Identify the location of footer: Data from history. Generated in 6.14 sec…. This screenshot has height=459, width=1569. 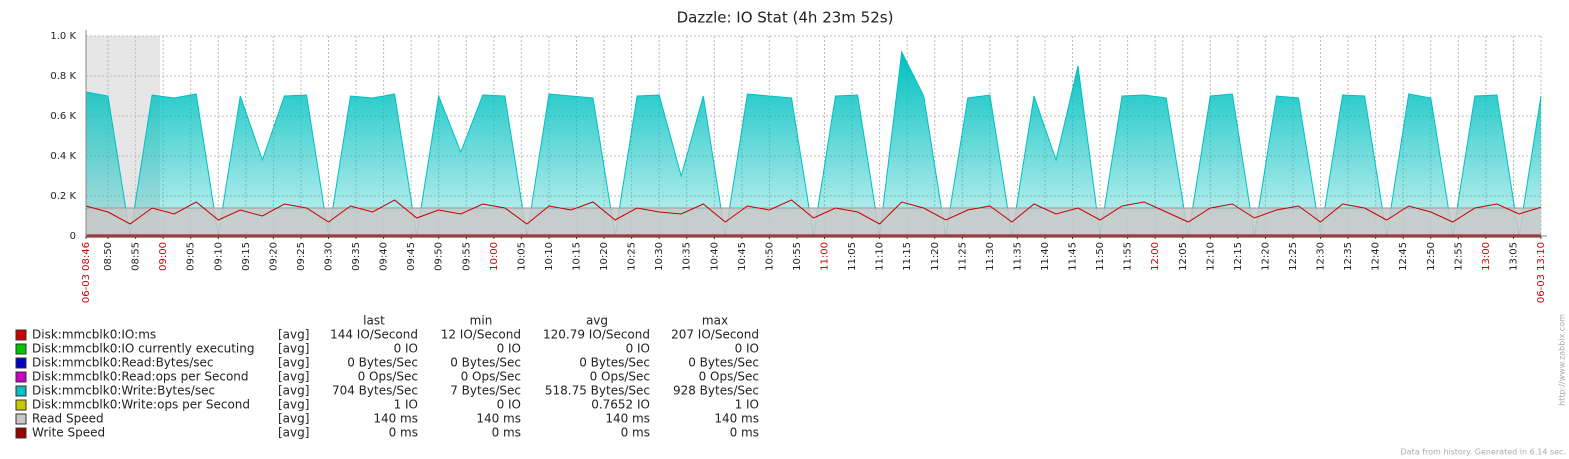
(1483, 452).